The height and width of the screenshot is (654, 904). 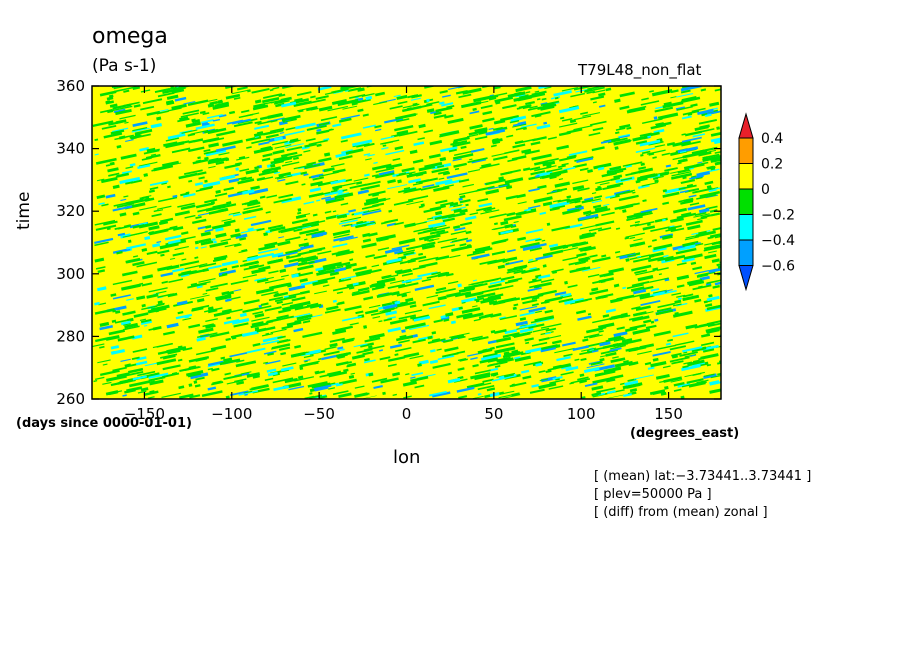 What do you see at coordinates (746, 150) in the screenshot?
I see `colorbar-segment` at bounding box center [746, 150].